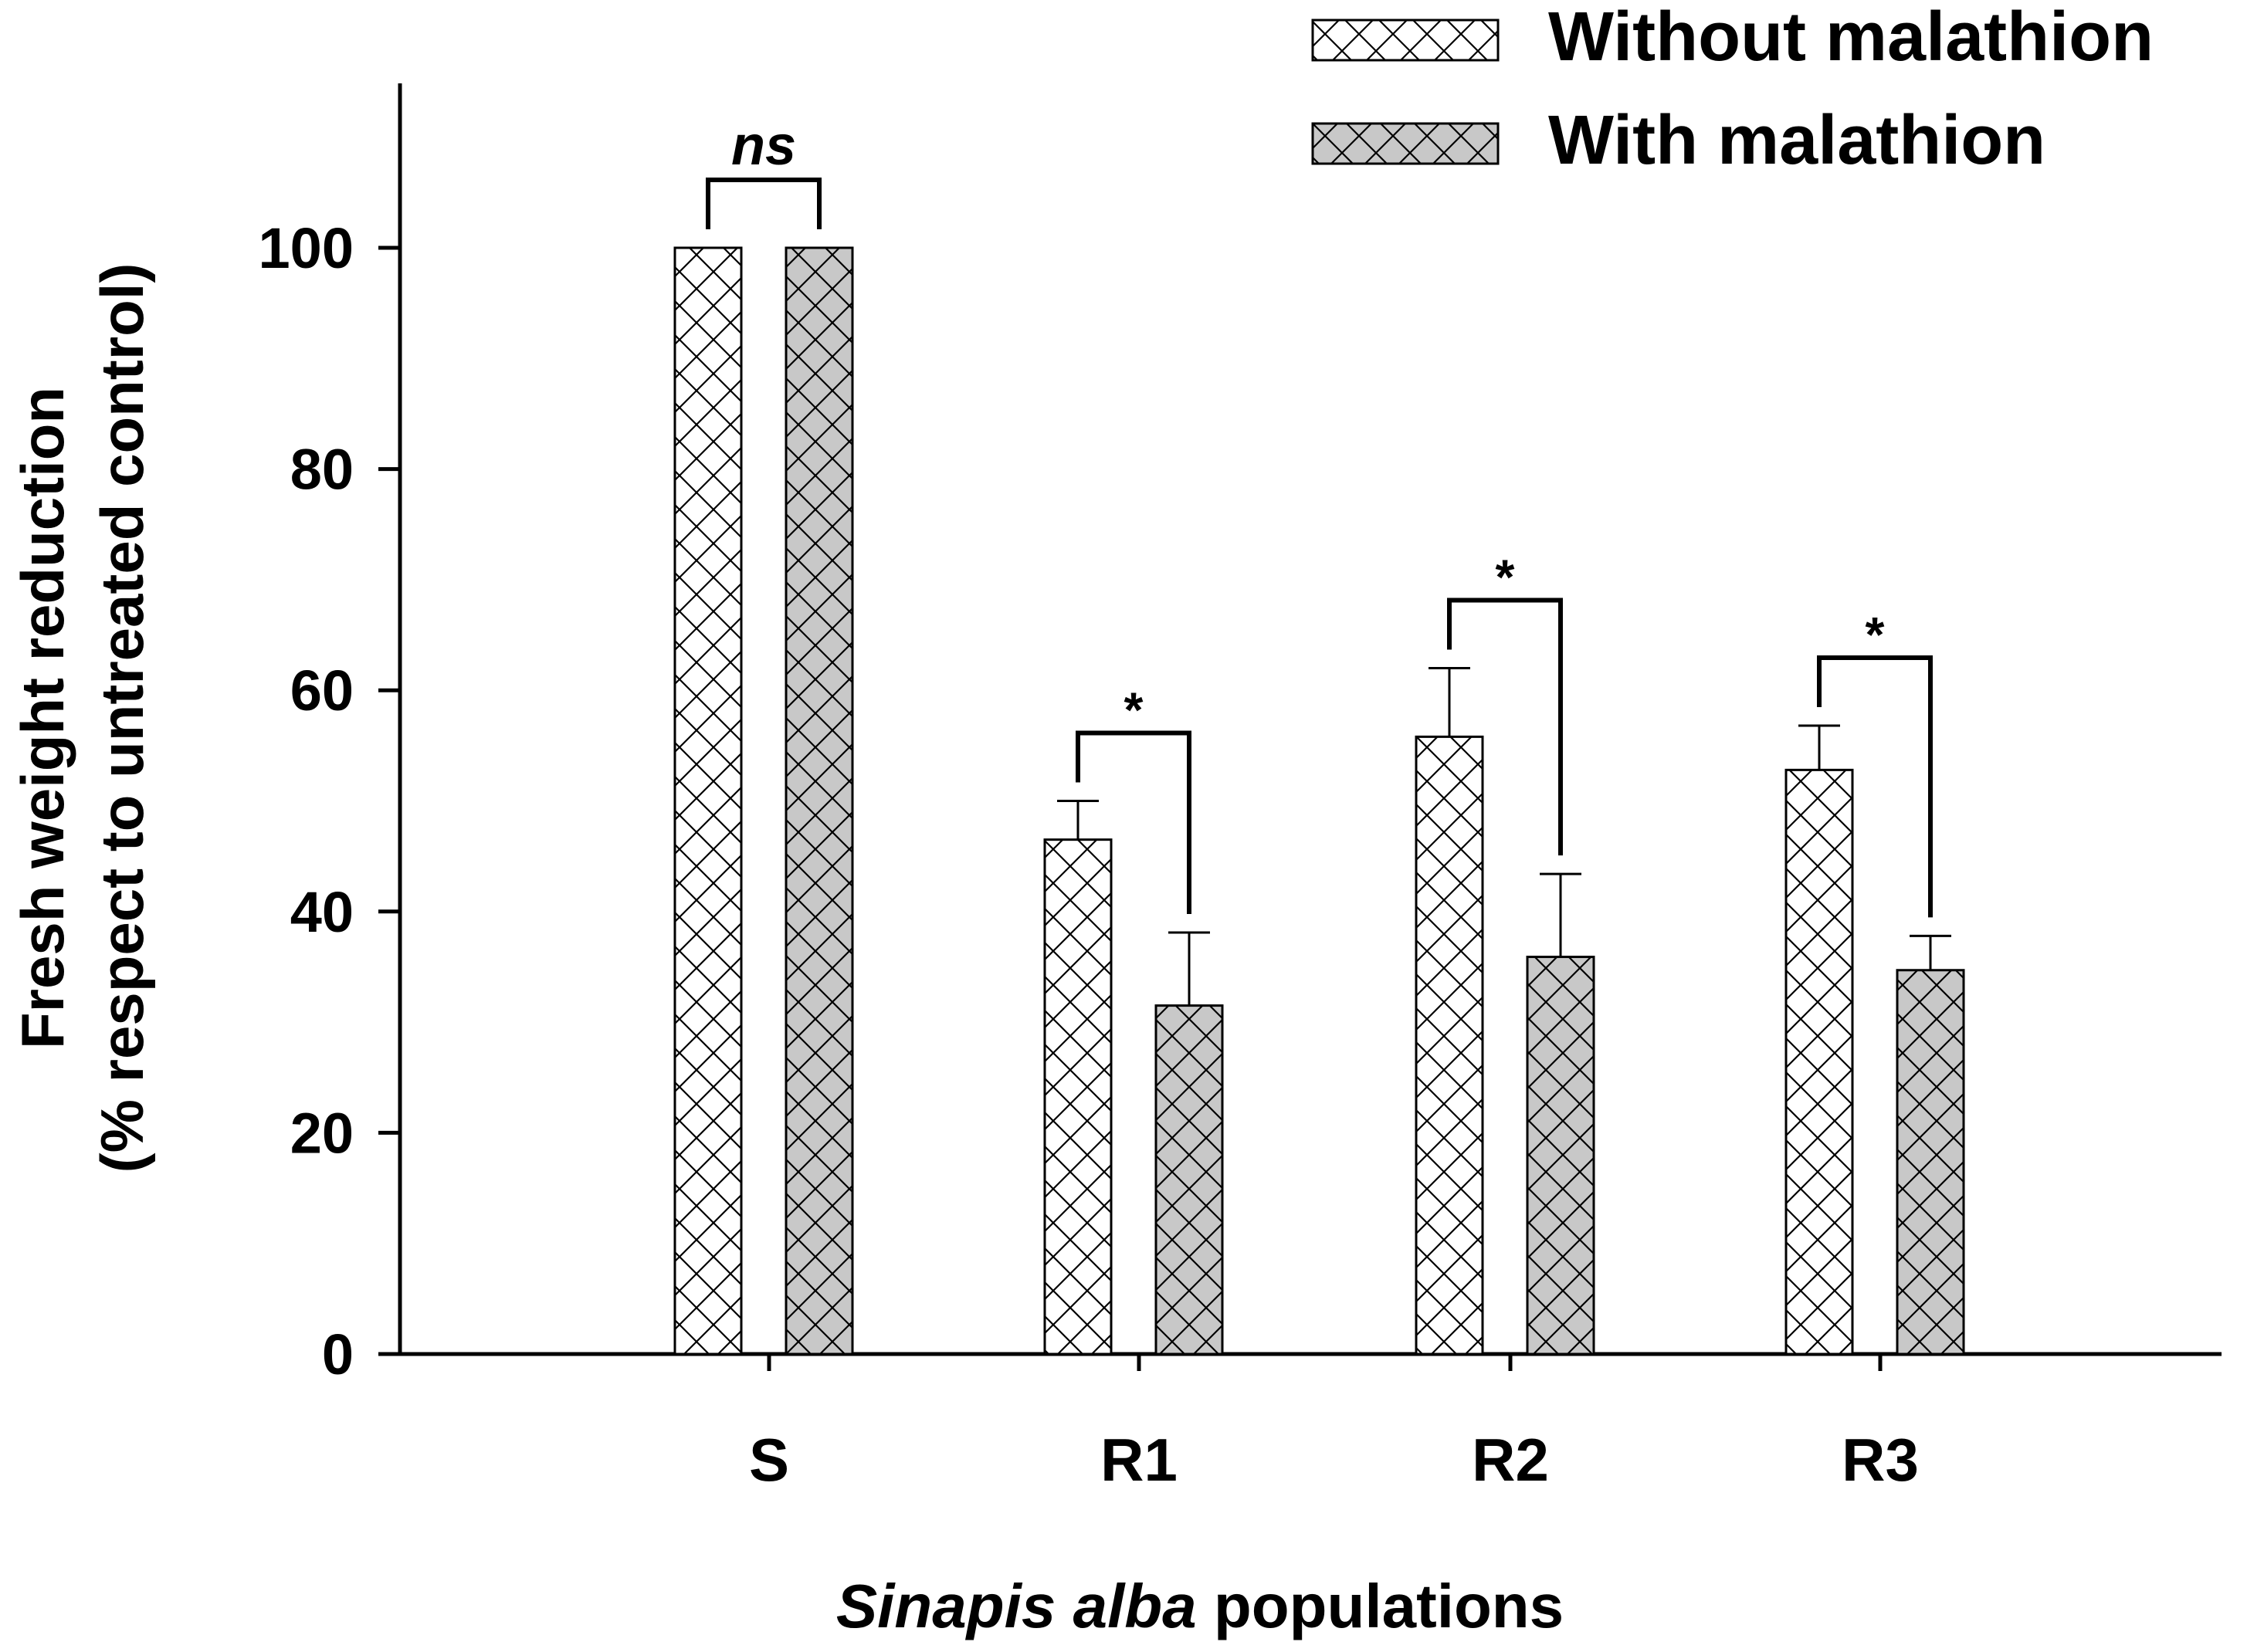 Image resolution: width=2264 pixels, height=1652 pixels. Describe the element at coordinates (1406, 143) in the screenshot. I see `legend-swatch-with` at that location.